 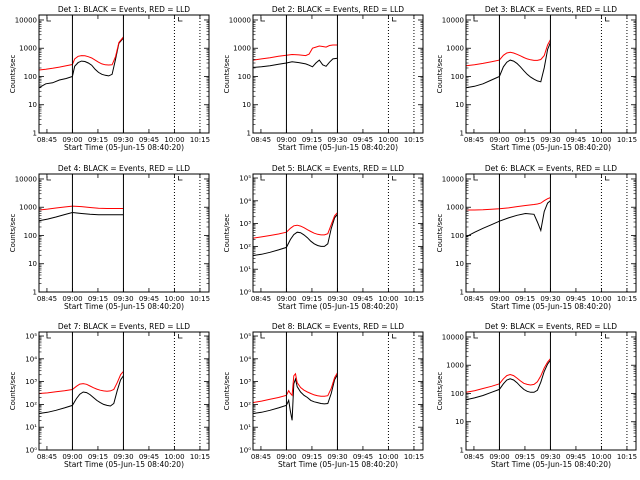 What do you see at coordinates (551, 9) in the screenshot?
I see `chart-title: Det 3: BLACK = Events, RED = LLD` at bounding box center [551, 9].